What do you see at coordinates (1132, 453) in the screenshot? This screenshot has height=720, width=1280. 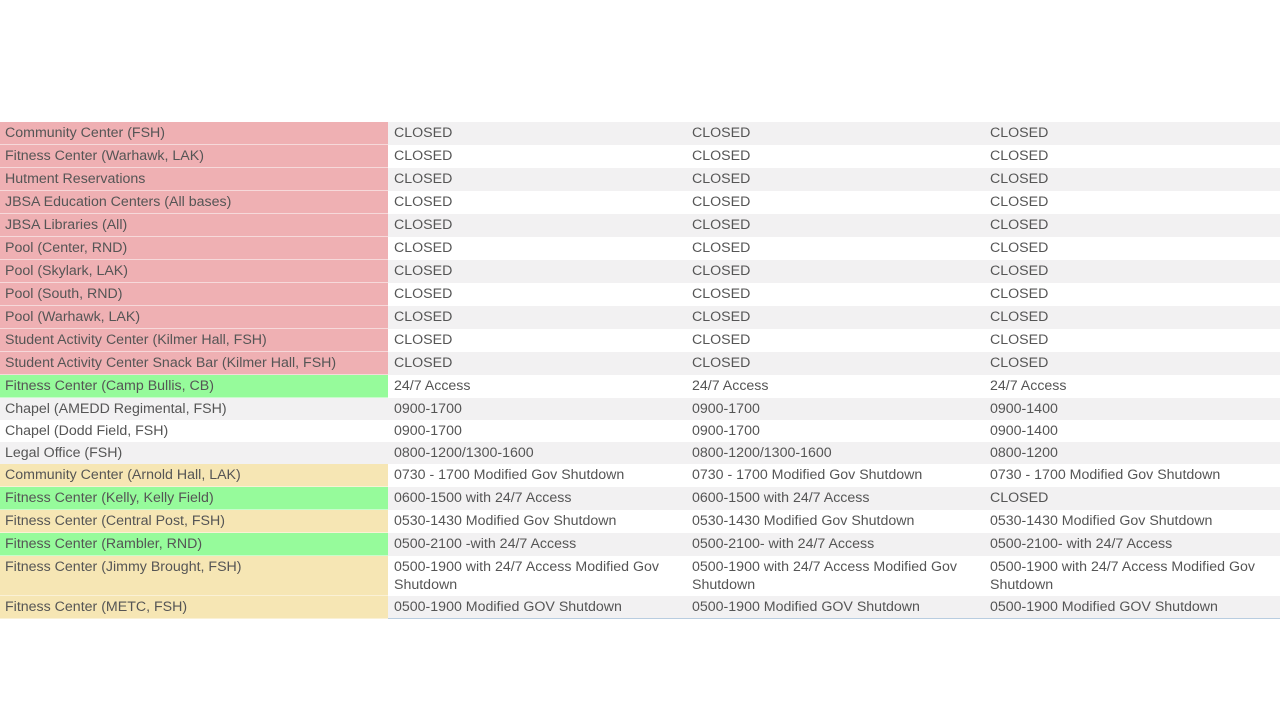 I see `hours-cell-col3: 0800-1200` at bounding box center [1132, 453].